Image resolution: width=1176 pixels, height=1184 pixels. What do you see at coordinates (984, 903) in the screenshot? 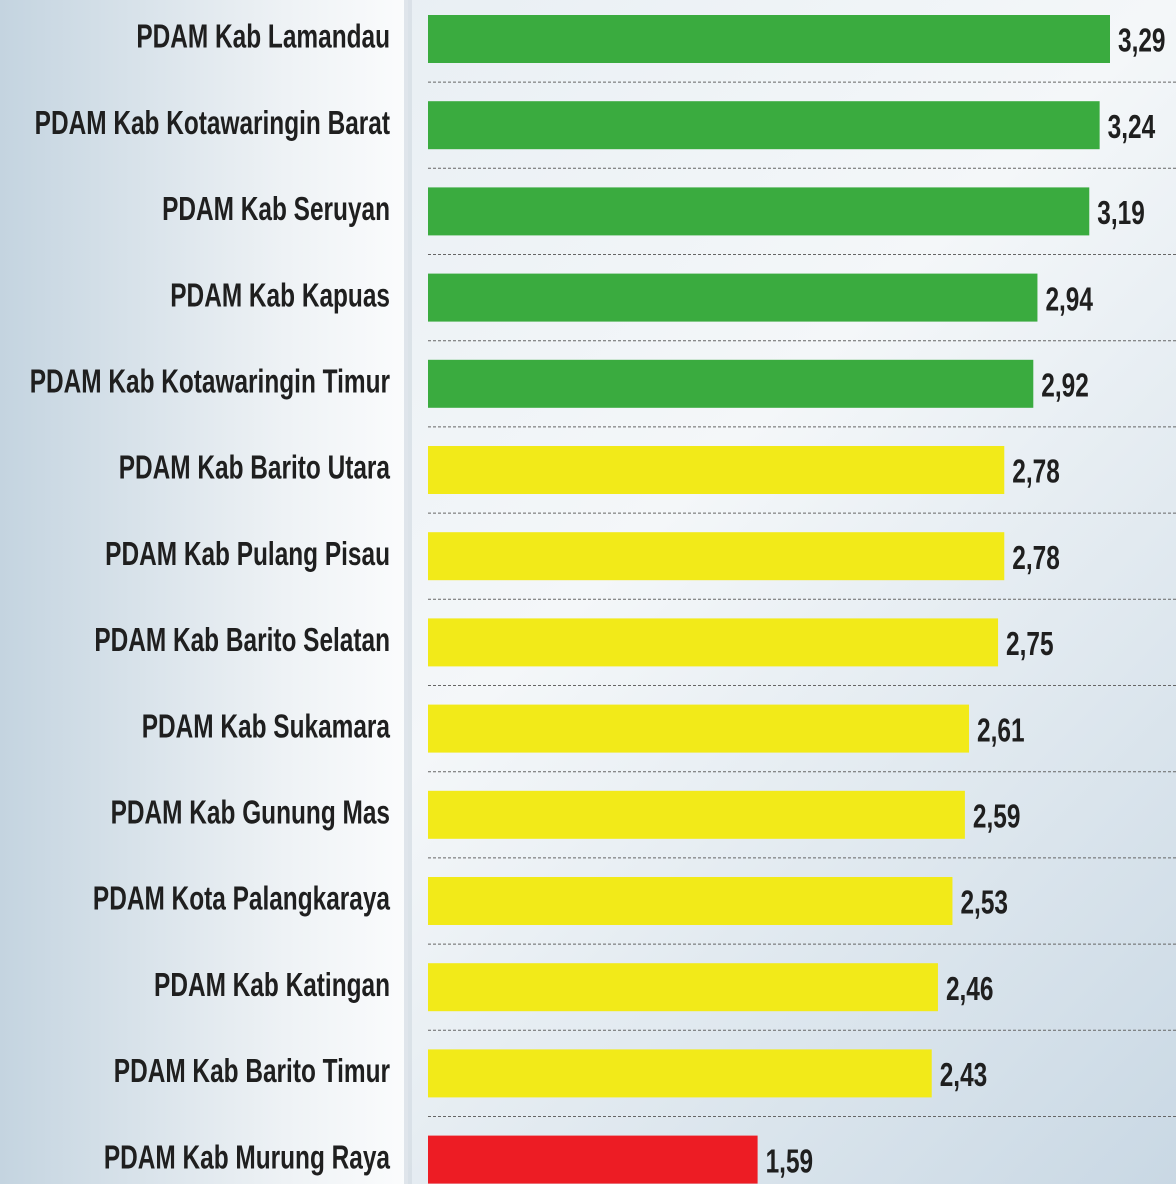
I see `value-label: 2,53` at bounding box center [984, 903].